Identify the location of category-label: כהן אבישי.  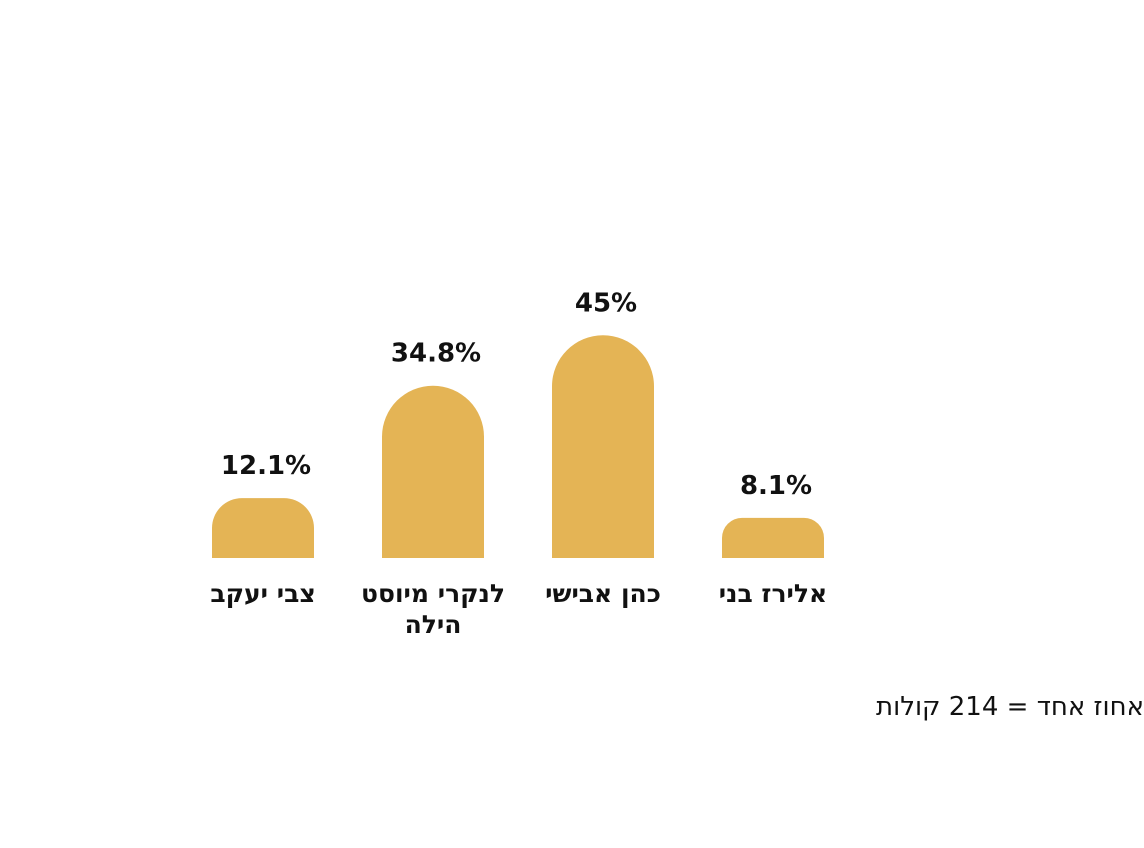
(603, 593).